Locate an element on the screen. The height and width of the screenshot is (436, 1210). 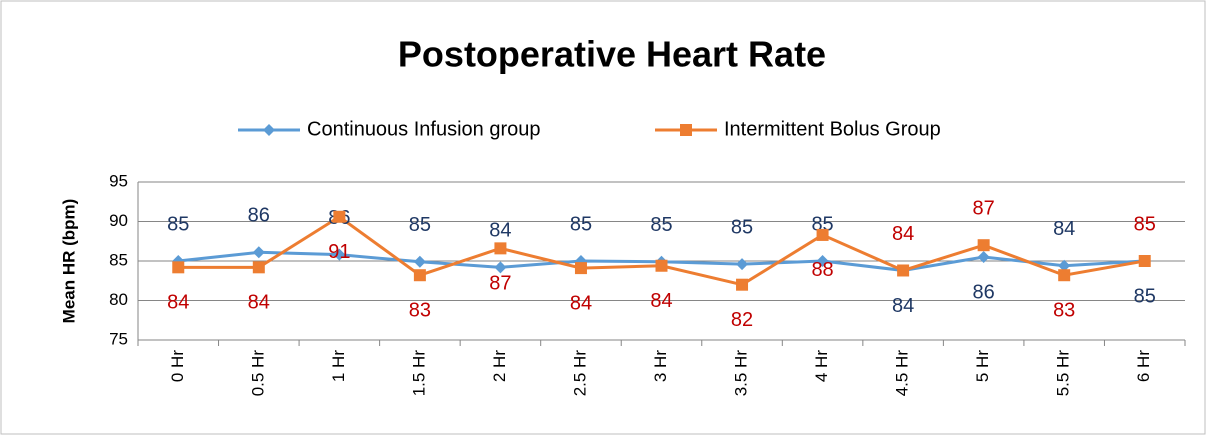
x-tick-label: 3.5 Hr is located at coordinates (741, 373).